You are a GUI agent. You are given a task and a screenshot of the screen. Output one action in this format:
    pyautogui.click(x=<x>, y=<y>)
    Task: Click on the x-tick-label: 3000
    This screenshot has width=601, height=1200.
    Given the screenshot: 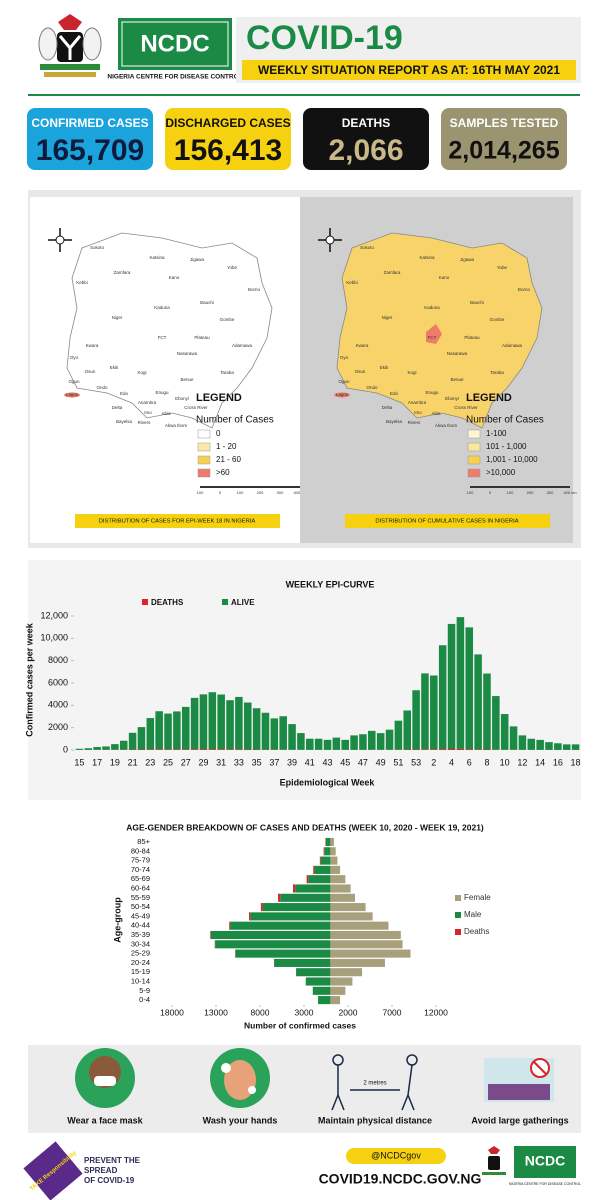 What is the action you would take?
    pyautogui.click(x=304, y=1012)
    